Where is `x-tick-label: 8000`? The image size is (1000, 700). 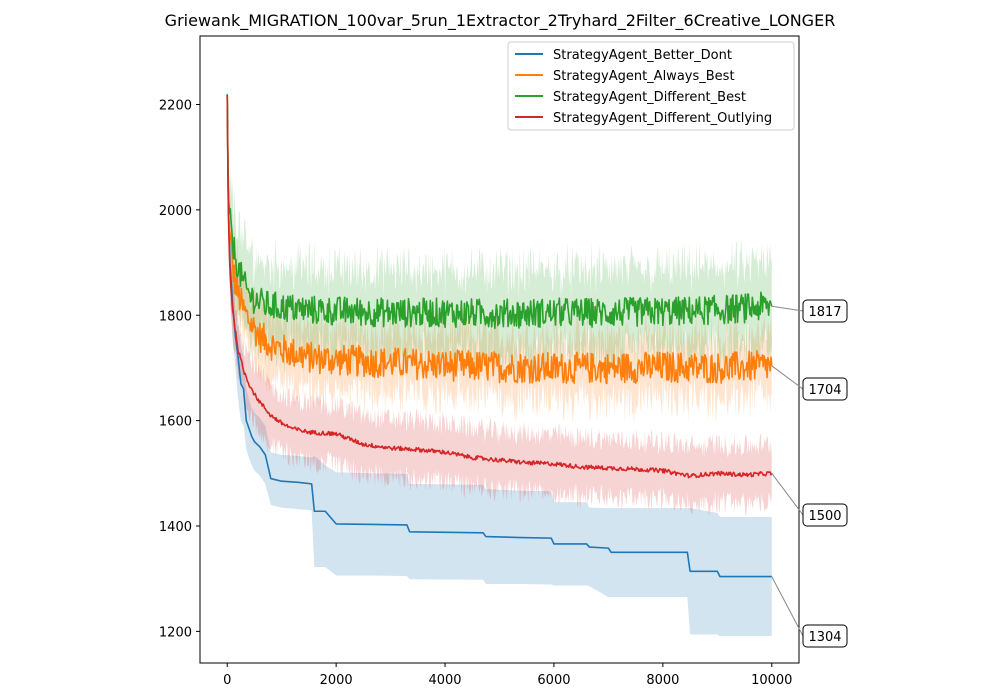 x-tick-label: 8000 is located at coordinates (662, 680).